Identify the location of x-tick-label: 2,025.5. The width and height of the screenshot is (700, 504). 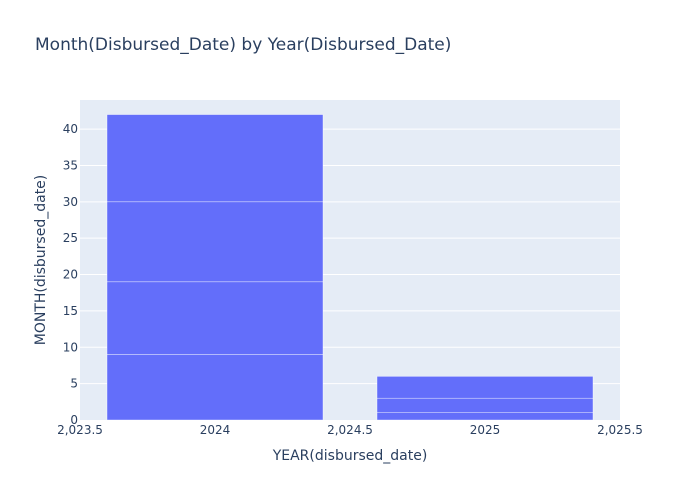
(620, 430).